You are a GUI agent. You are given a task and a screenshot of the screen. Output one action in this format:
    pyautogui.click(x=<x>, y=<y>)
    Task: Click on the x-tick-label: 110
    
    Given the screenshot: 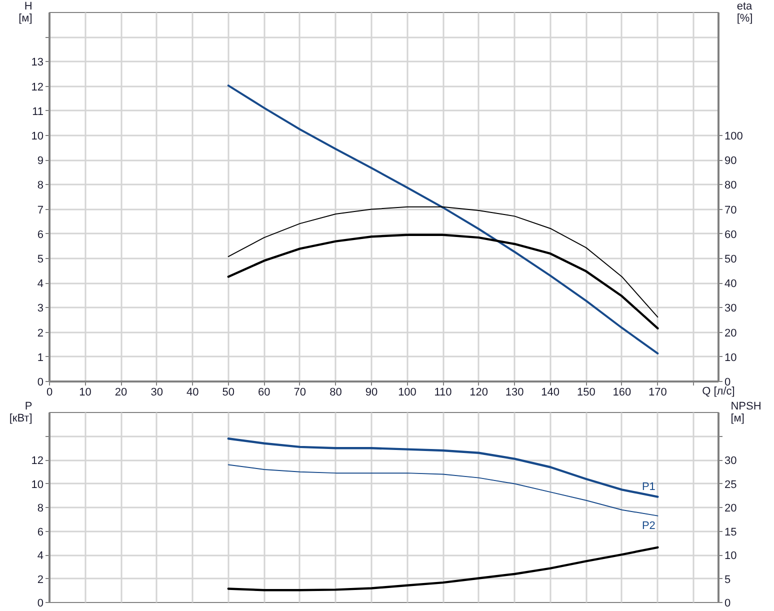 What is the action you would take?
    pyautogui.click(x=443, y=392)
    